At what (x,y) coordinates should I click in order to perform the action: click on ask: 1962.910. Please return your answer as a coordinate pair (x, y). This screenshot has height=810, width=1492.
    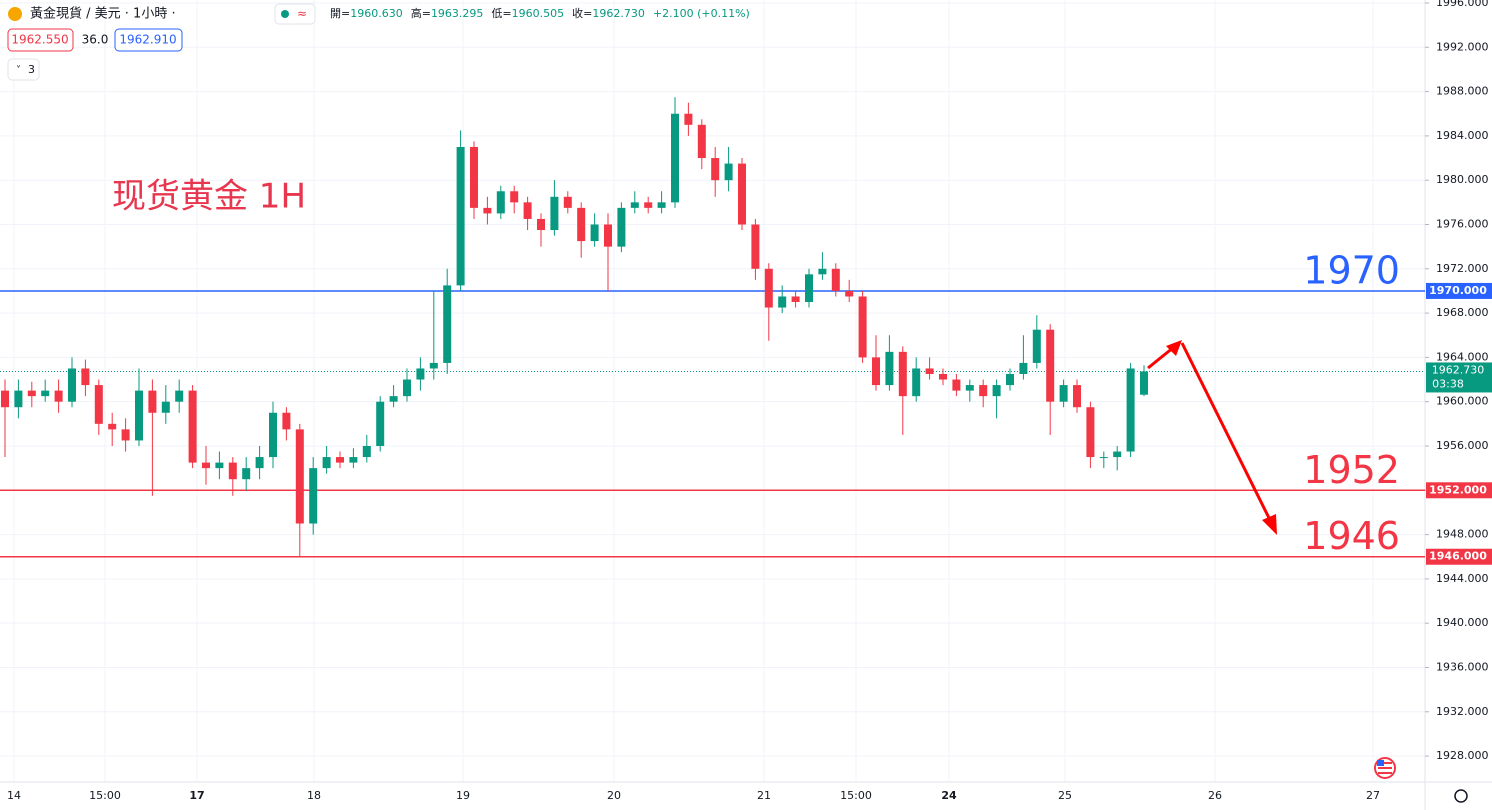
    Looking at the image, I should click on (147, 40).